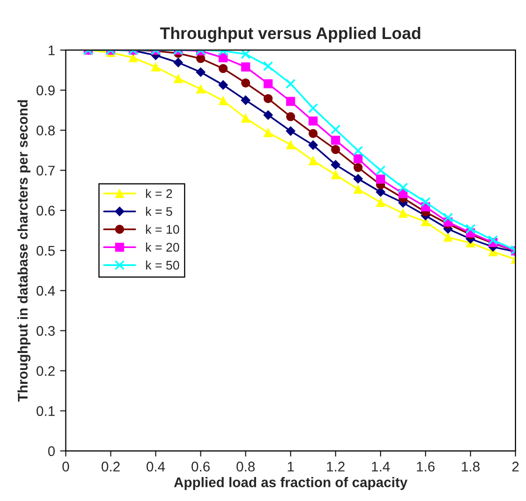  I want to click on legend-label: k = 2, so click(159, 193).